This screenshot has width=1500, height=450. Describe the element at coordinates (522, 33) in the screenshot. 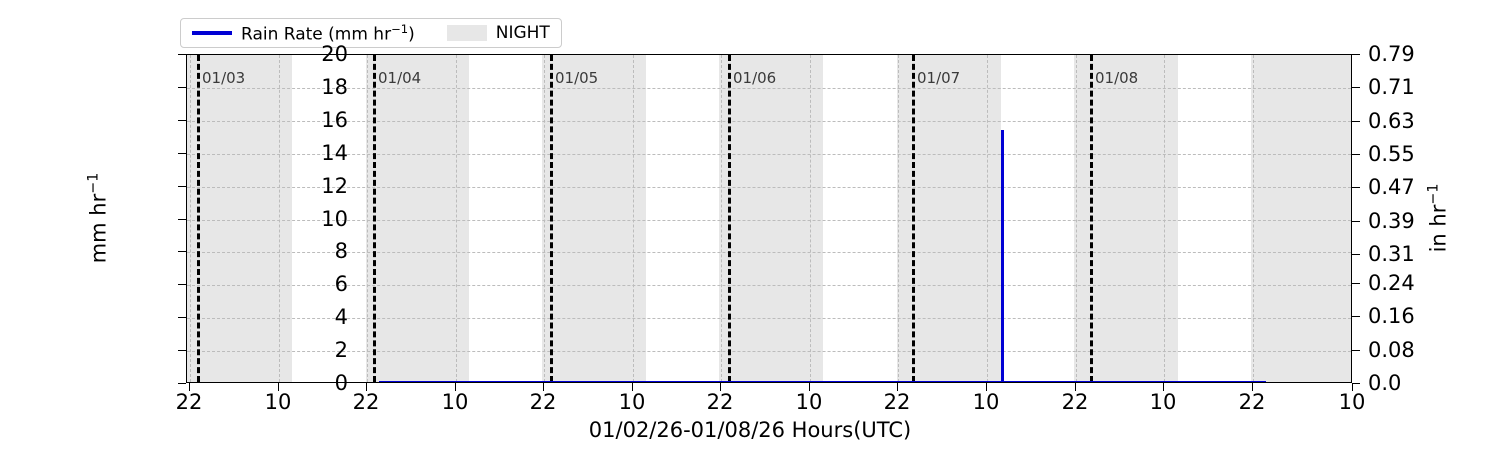

I see `legend-label-night: NIGHT` at that location.